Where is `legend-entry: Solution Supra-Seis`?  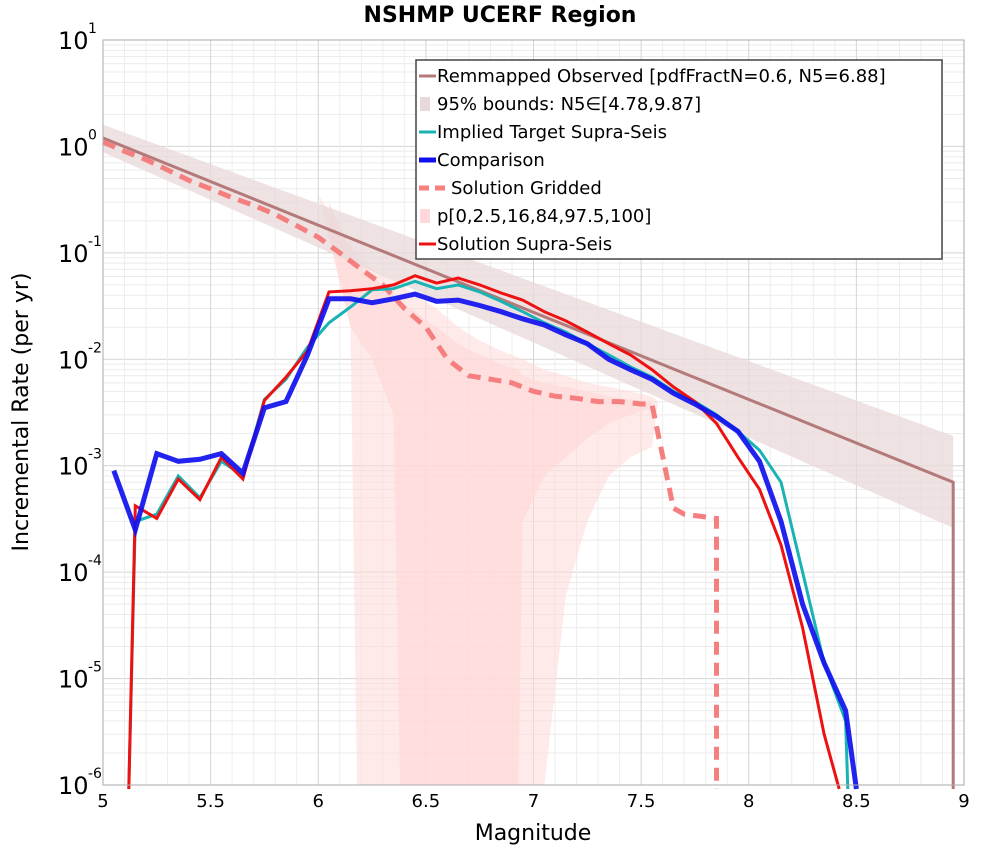
legend-entry: Solution Supra-Seis is located at coordinates (524, 244).